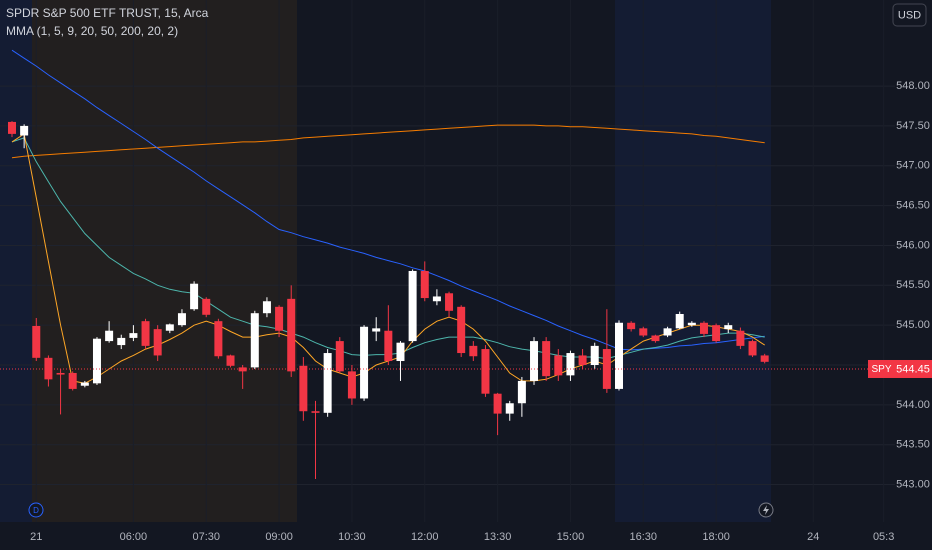  What do you see at coordinates (913, 325) in the screenshot?
I see `y-tick-label: 545.00` at bounding box center [913, 325].